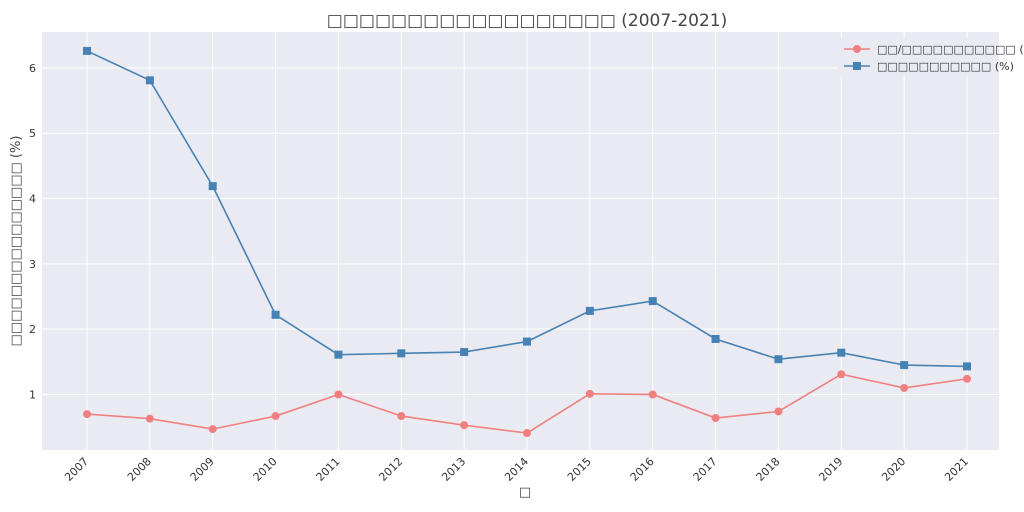 The image size is (1024, 512). What do you see at coordinates (642, 469) in the screenshot?
I see `x-tick-label: 2016` at bounding box center [642, 469].